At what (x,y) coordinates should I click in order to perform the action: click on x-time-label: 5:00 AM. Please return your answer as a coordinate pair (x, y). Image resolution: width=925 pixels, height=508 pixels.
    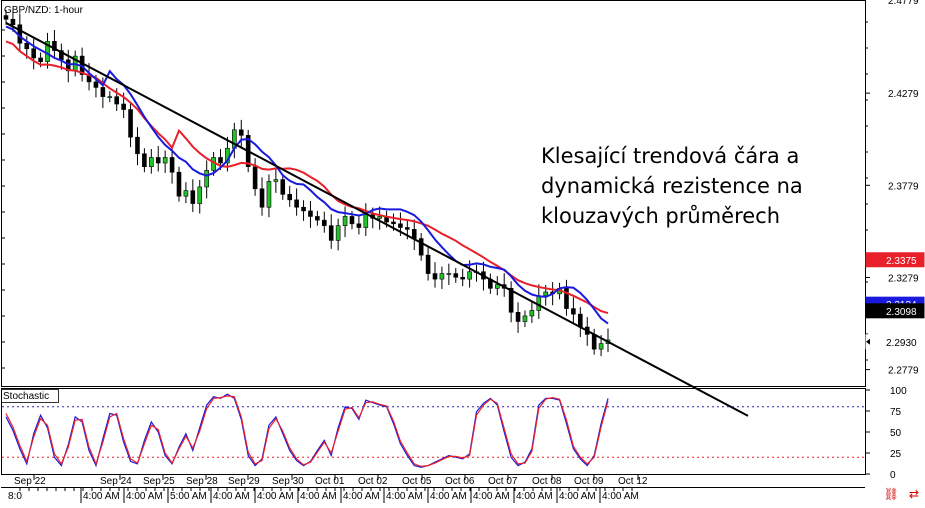
    Looking at the image, I should click on (188, 496).